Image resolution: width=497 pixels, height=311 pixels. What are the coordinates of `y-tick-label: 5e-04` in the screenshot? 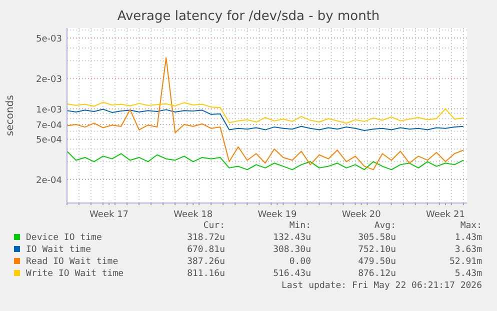 It's located at (49, 141).